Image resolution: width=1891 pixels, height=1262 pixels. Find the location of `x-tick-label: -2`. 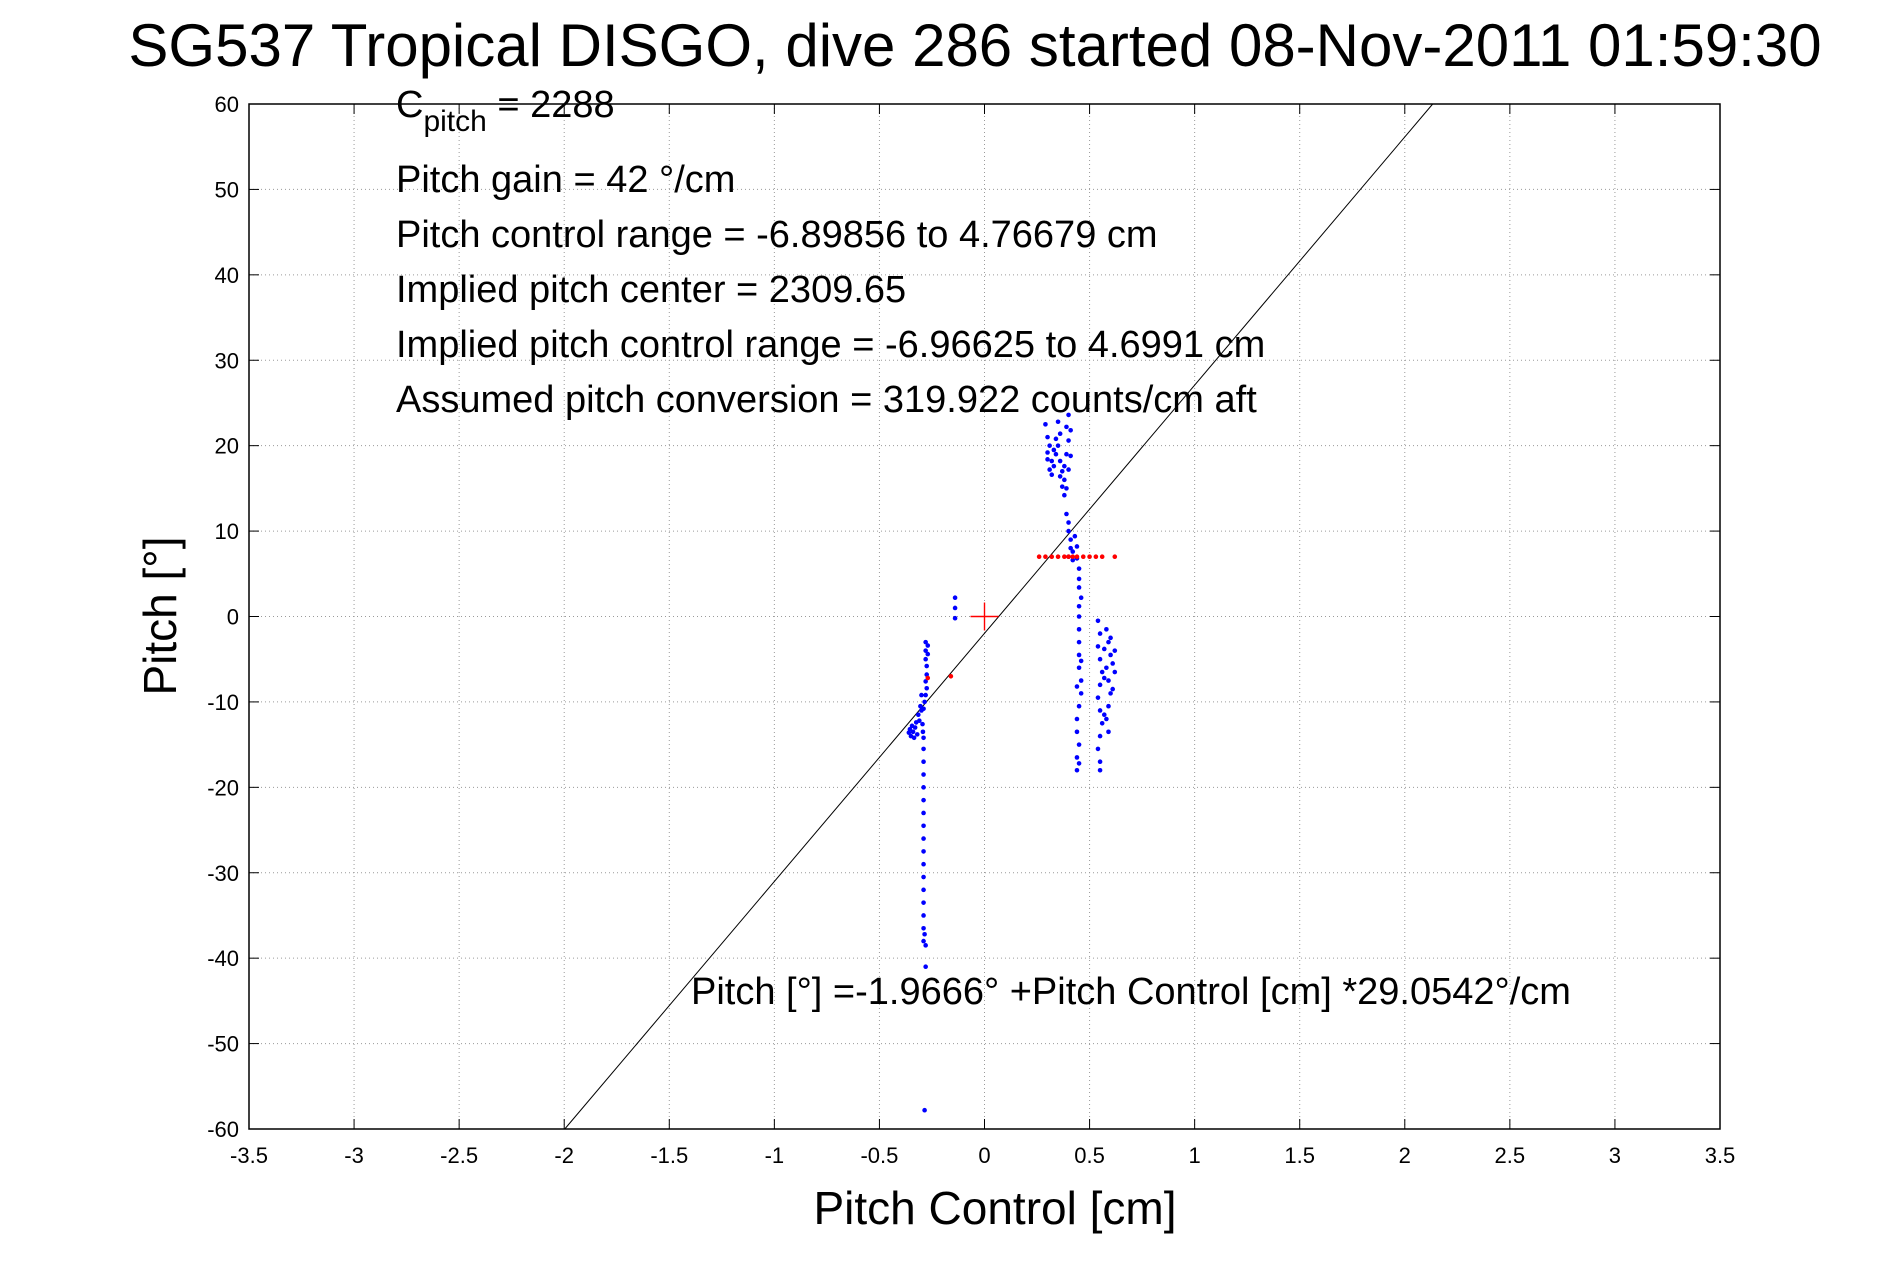

x-tick-label: -2 is located at coordinates (564, 1155).